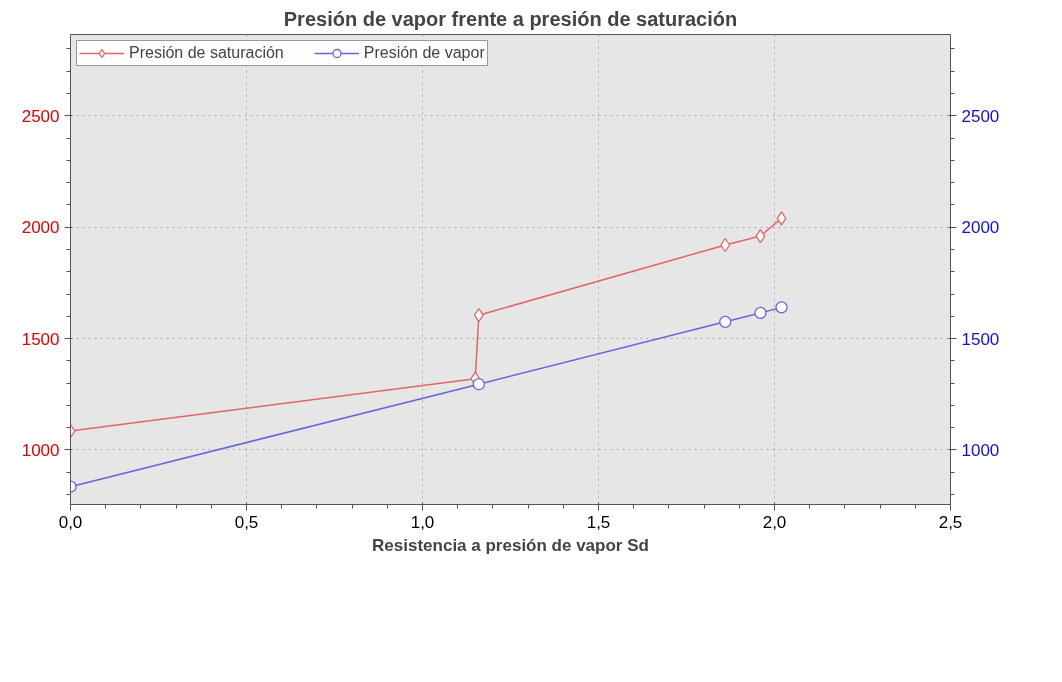 The height and width of the screenshot is (682, 1062). I want to click on x-tick-label: 0,0, so click(70, 522).